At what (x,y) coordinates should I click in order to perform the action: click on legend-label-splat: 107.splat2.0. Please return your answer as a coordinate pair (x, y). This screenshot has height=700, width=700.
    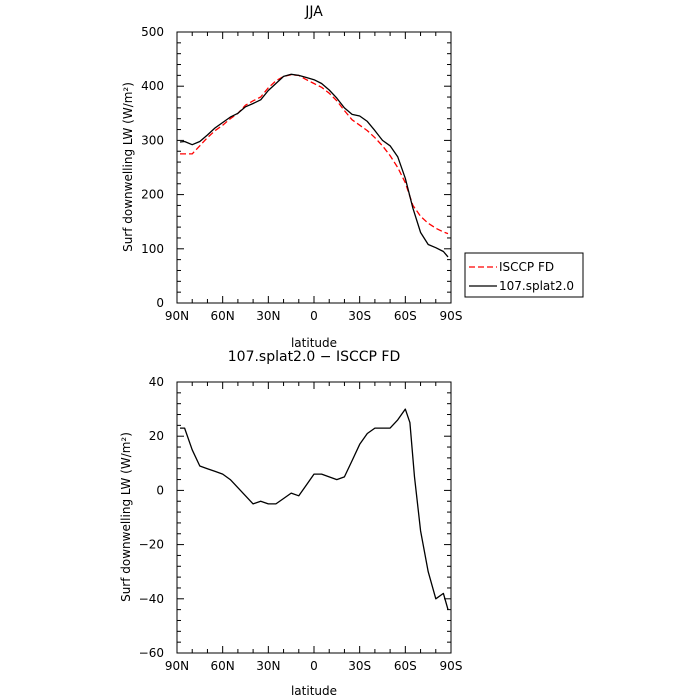
    Looking at the image, I should click on (536, 286).